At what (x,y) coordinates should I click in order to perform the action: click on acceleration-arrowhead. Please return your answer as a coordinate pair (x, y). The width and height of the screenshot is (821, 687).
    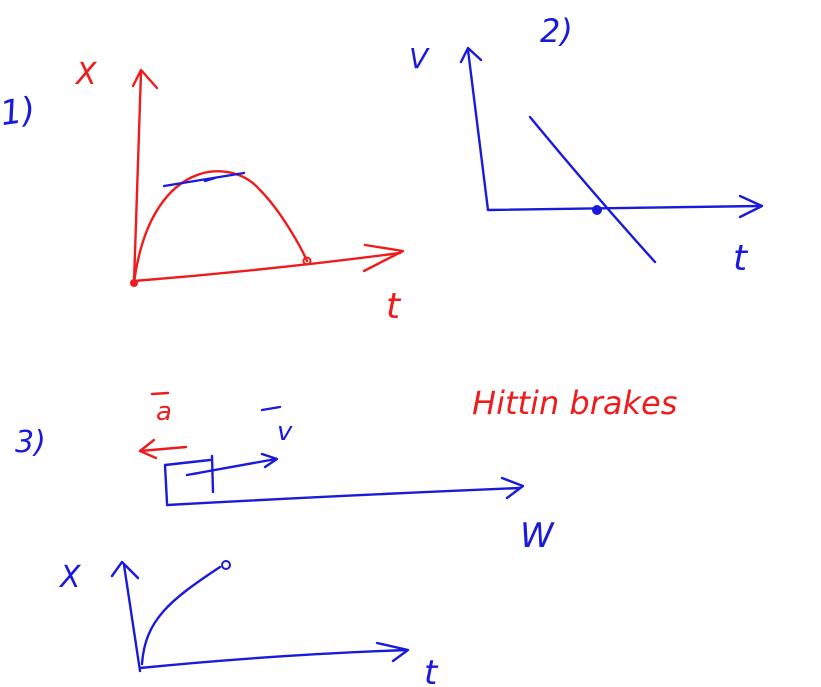
    Looking at the image, I should click on (148, 449).